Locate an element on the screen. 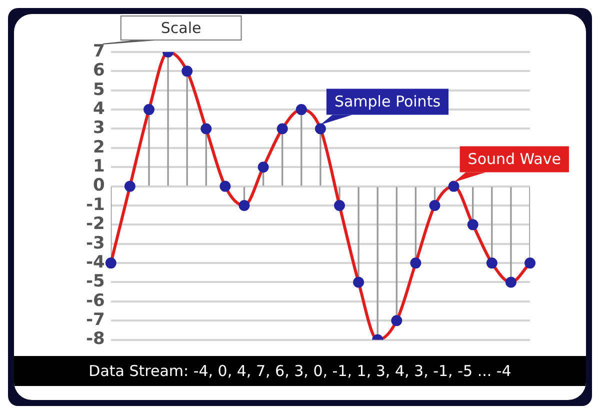 This screenshot has height=416, width=600. text: Data Stream: -4, 0, 4, 7, 6, 3, 0, -1, 1, 3, 4, 3, -1, -5 ... -4 is located at coordinates (300, 371).